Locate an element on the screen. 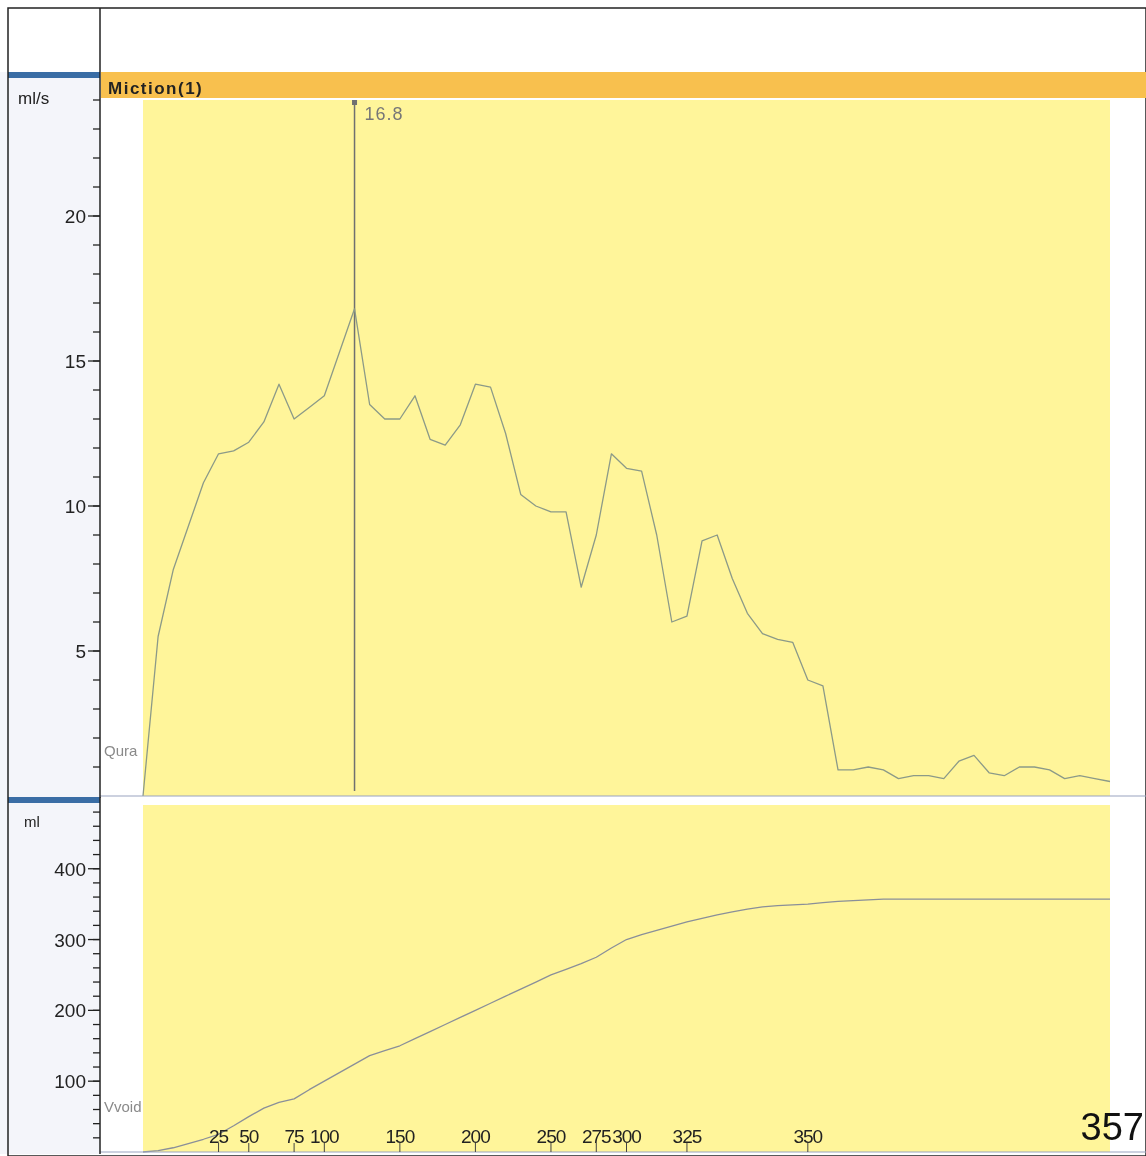  x-tick-label: 300 is located at coordinates (627, 1136).